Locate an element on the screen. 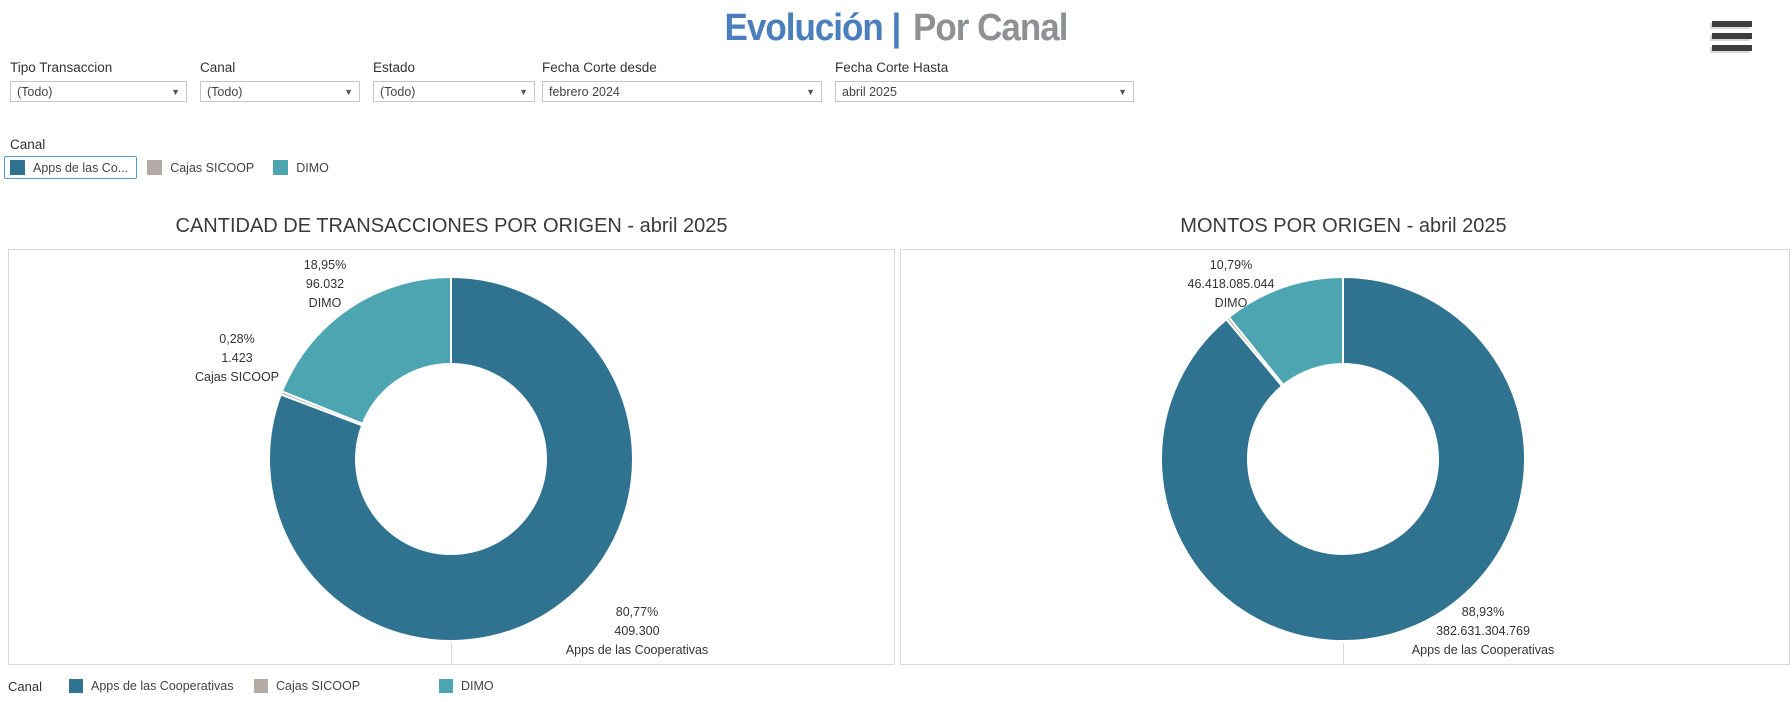 The image size is (1792, 702). callout-percent: 0,28% is located at coordinates (237, 339).